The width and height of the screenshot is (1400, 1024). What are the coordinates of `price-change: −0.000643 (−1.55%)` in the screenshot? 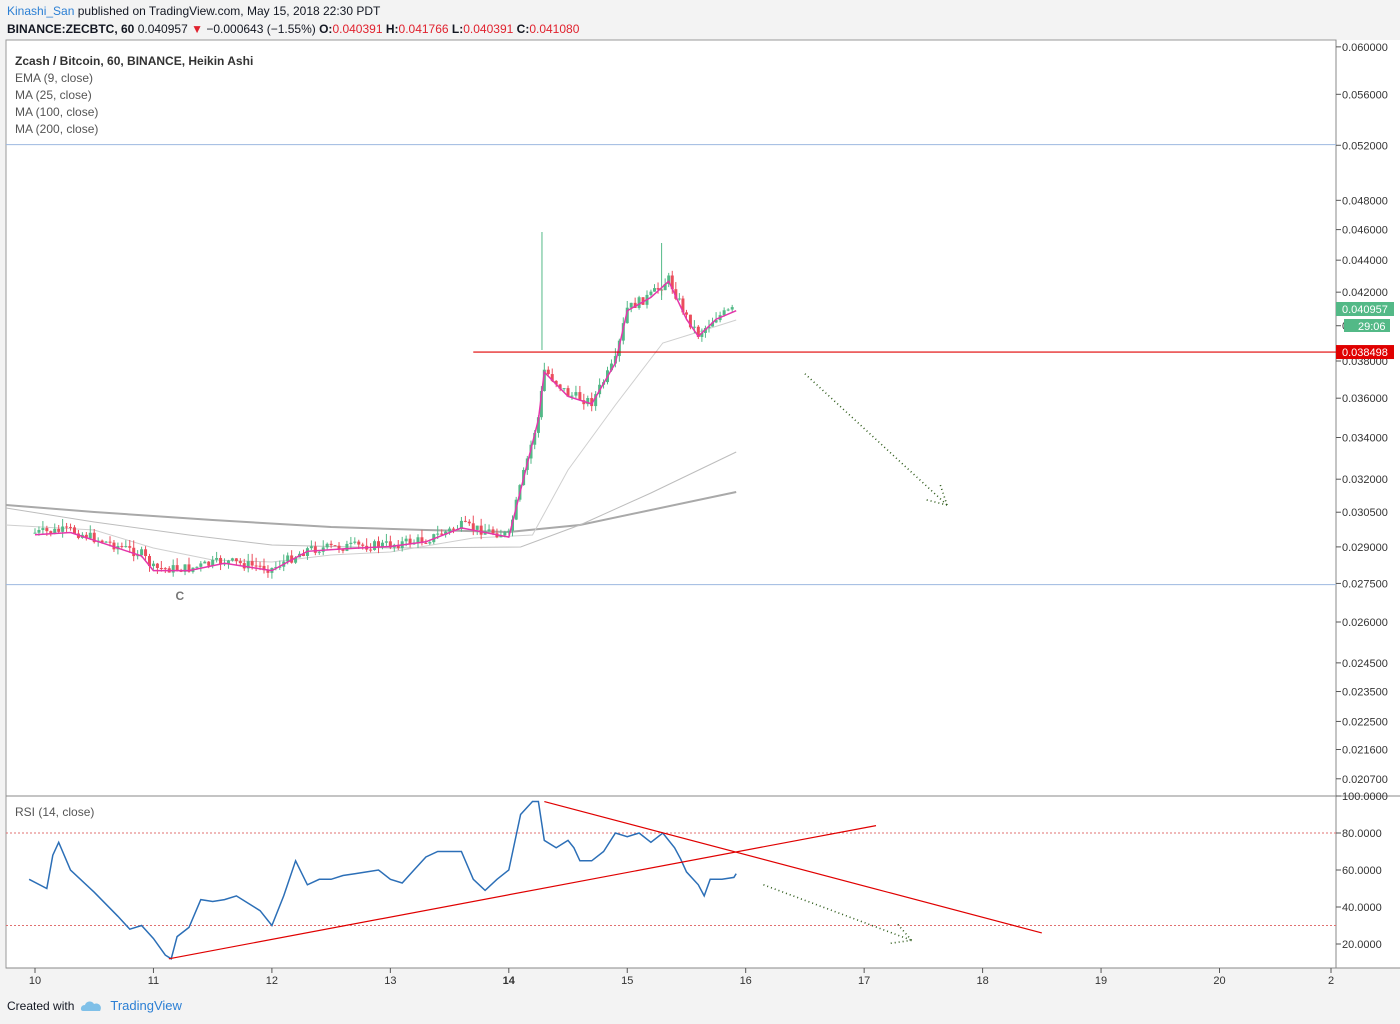 It's located at (261, 29).